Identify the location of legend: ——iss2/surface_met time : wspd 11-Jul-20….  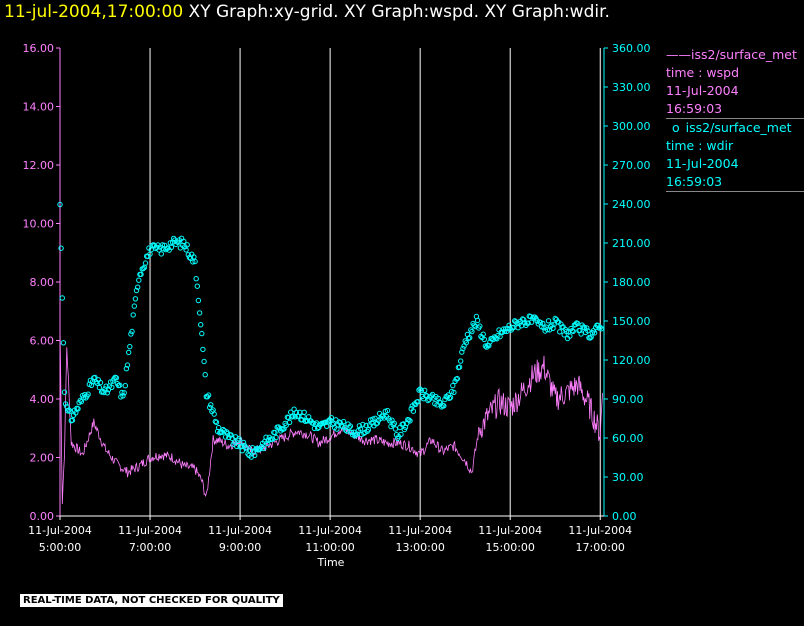
(735, 119).